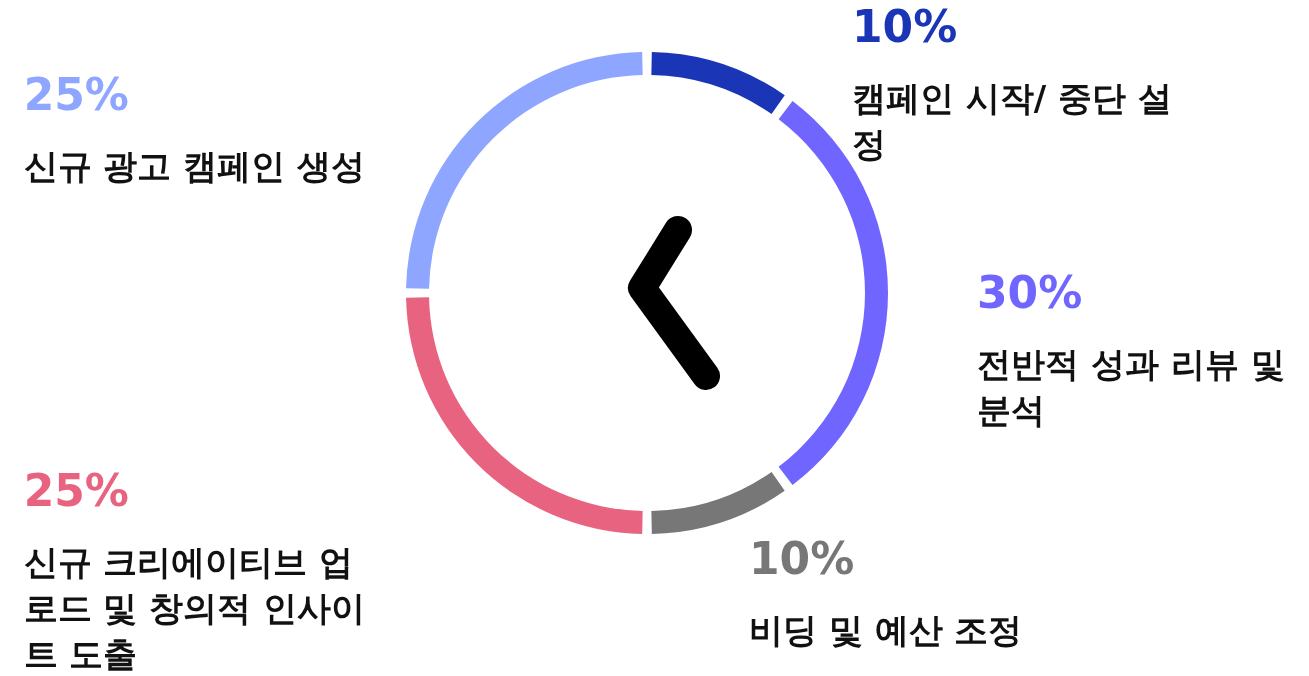 This screenshot has height=676, width=1309. I want to click on slice-label: 캠페인 시작/ 중단 설정, so click(1012, 121).